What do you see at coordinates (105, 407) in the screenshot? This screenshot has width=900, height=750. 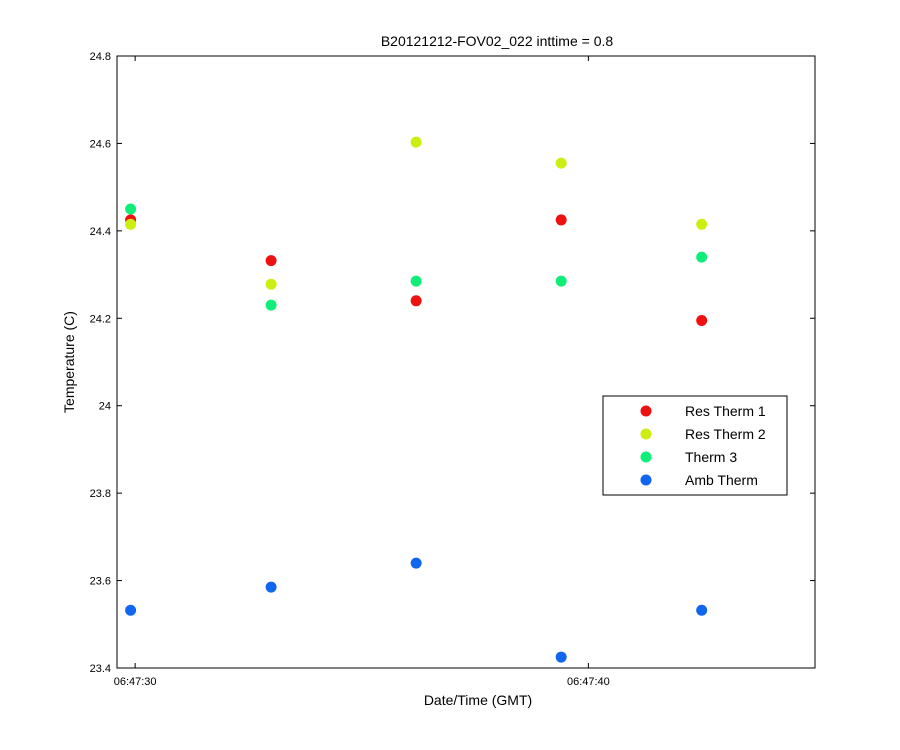 I see `y-tick-label: 24` at bounding box center [105, 407].